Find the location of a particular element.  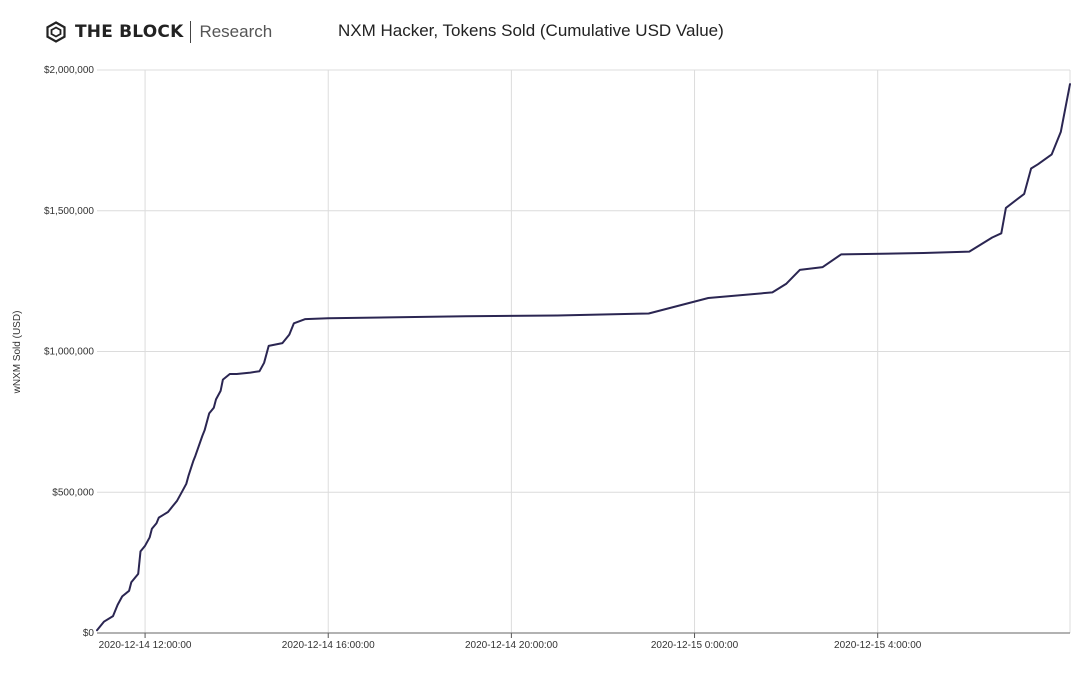

y-tick-label: $500,000 is located at coordinates (73, 492).